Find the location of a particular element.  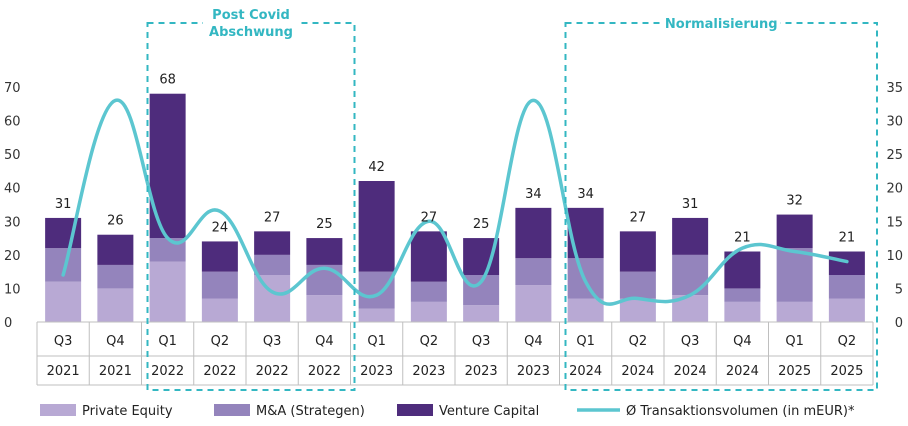

y-right-tick-label: 15 is located at coordinates (894, 222).